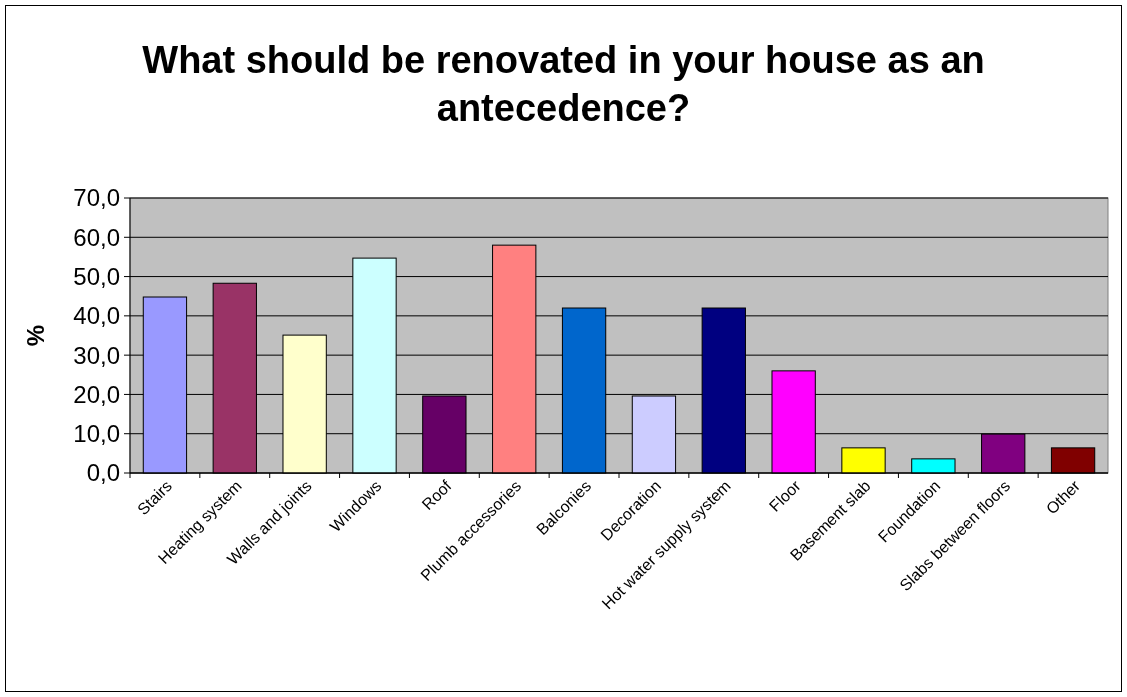 The image size is (1127, 697). What do you see at coordinates (96, 237) in the screenshot?
I see `y-tick-label: 60,0` at bounding box center [96, 237].